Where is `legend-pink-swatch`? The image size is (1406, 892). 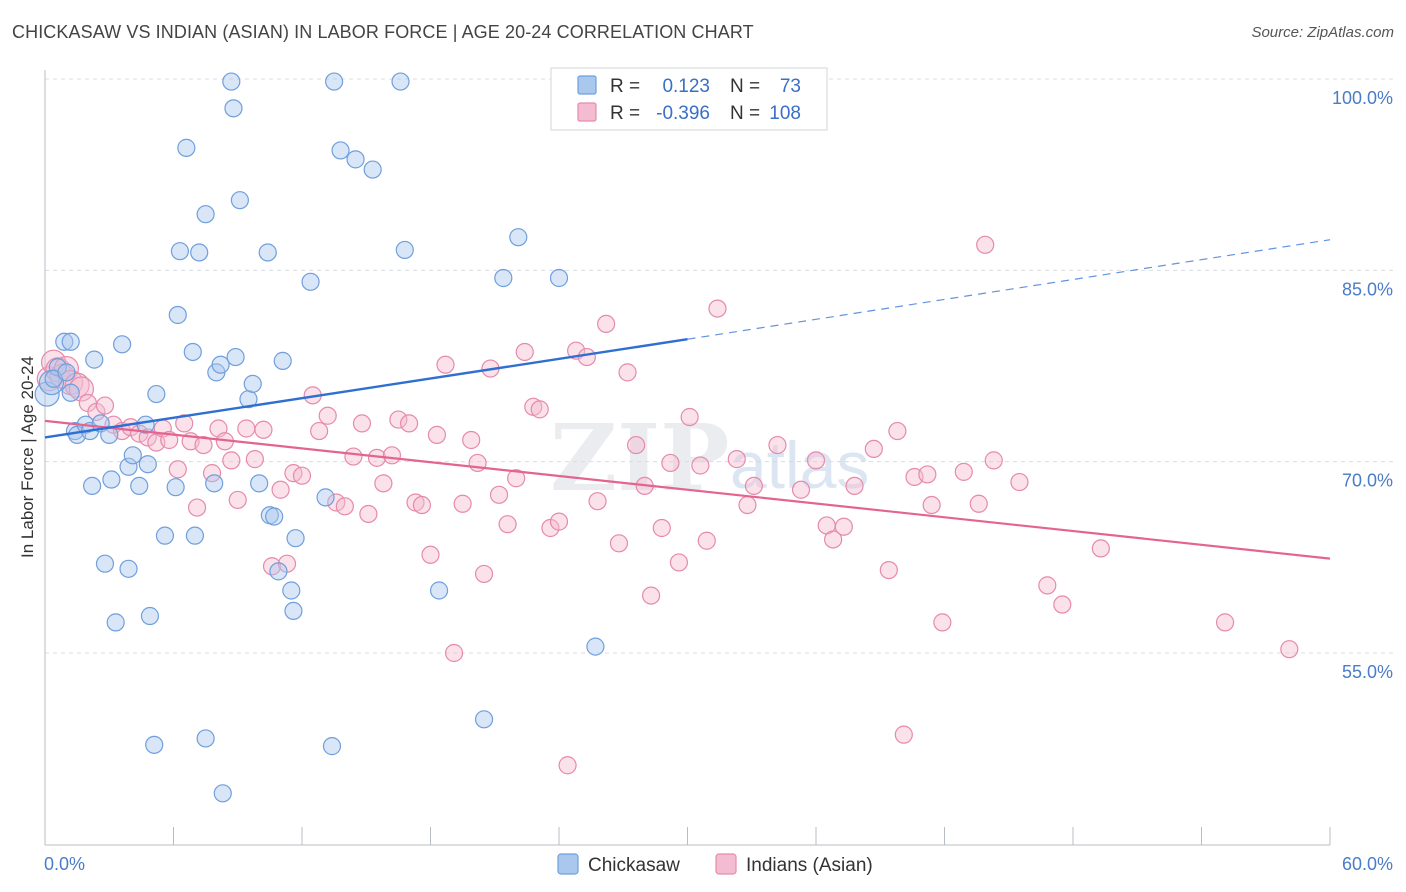
legend-pink-swatch is located at coordinates (587, 112).